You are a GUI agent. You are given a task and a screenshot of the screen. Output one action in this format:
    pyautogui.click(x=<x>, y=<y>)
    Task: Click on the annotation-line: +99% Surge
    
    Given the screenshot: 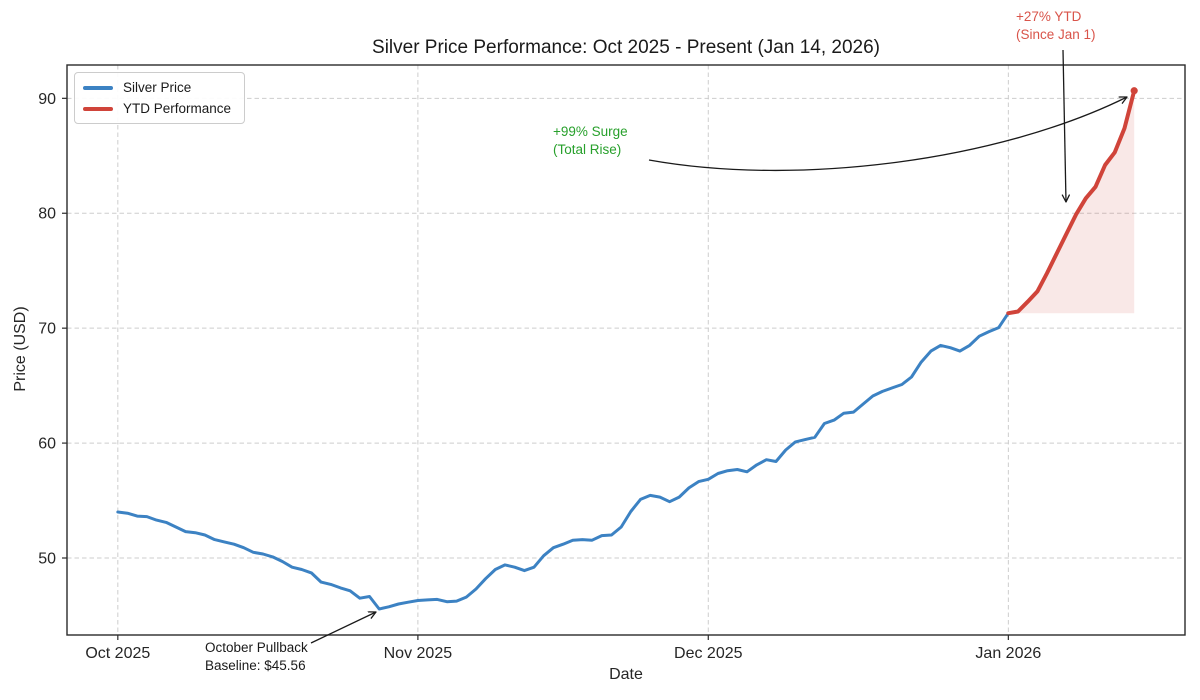 What is the action you would take?
    pyautogui.click(x=590, y=131)
    